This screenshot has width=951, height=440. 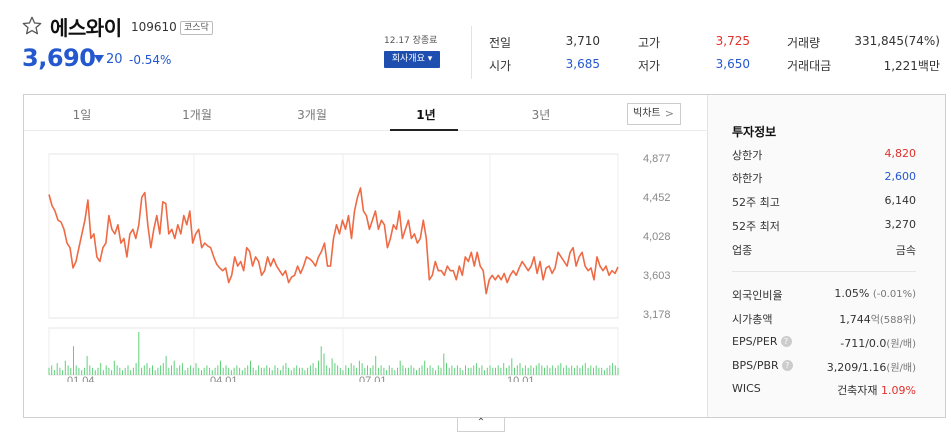 What do you see at coordinates (647, 113) in the screenshot?
I see `big-chart-label: 빅차트` at bounding box center [647, 113].